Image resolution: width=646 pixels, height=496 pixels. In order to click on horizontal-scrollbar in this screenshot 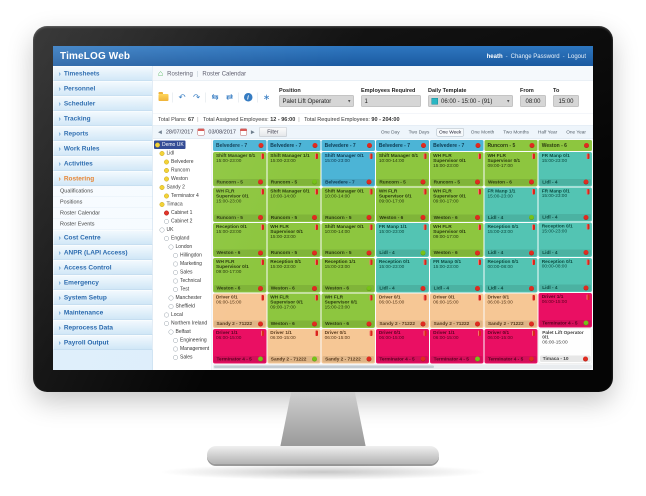, I will do `click(402, 366)`.